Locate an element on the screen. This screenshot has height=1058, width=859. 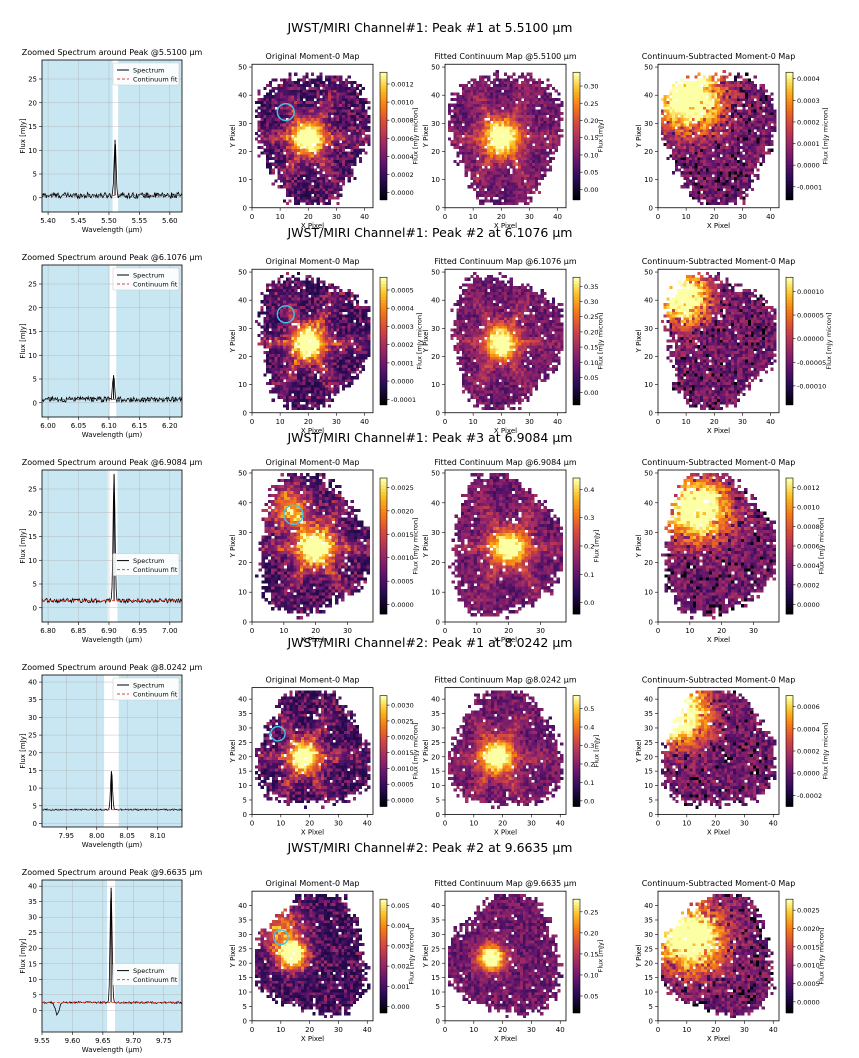
colorbar-tick-label: 0.10 is located at coordinates (591, 155).